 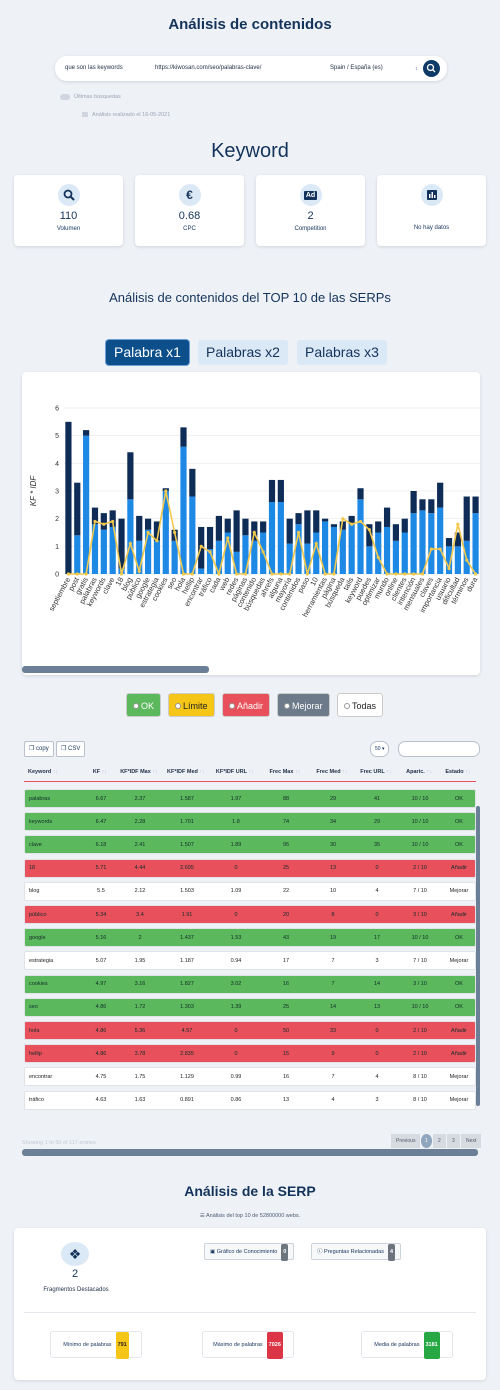 I want to click on page-button: 2, so click(x=439, y=1141).